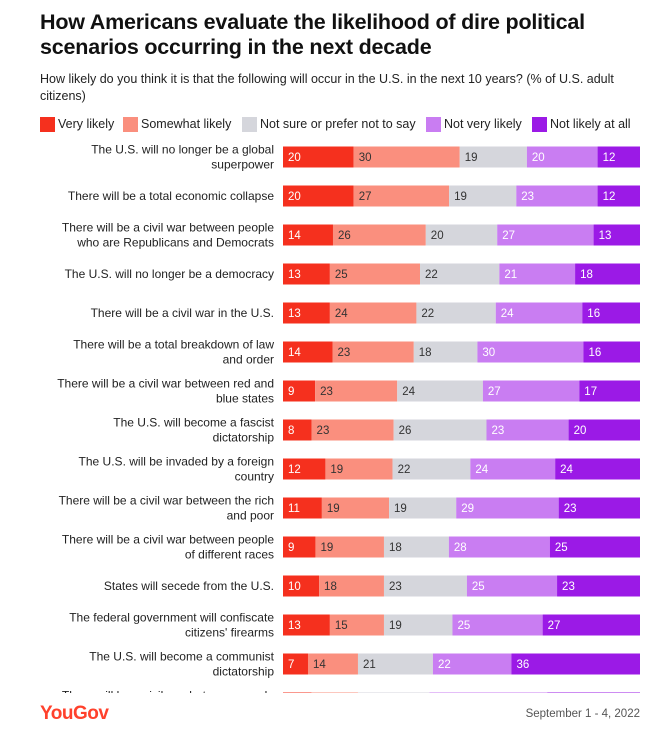 The height and width of the screenshot is (732, 659). What do you see at coordinates (168, 691) in the screenshot?
I see `category-label: There will be a civil war between people` at bounding box center [168, 691].